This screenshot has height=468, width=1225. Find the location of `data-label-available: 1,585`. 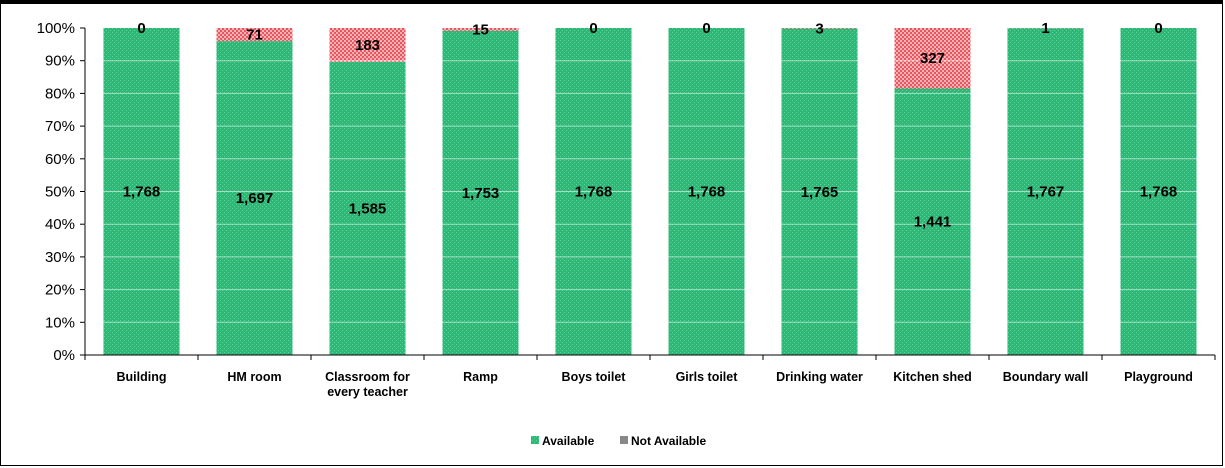

data-label-available: 1,585 is located at coordinates (368, 208).